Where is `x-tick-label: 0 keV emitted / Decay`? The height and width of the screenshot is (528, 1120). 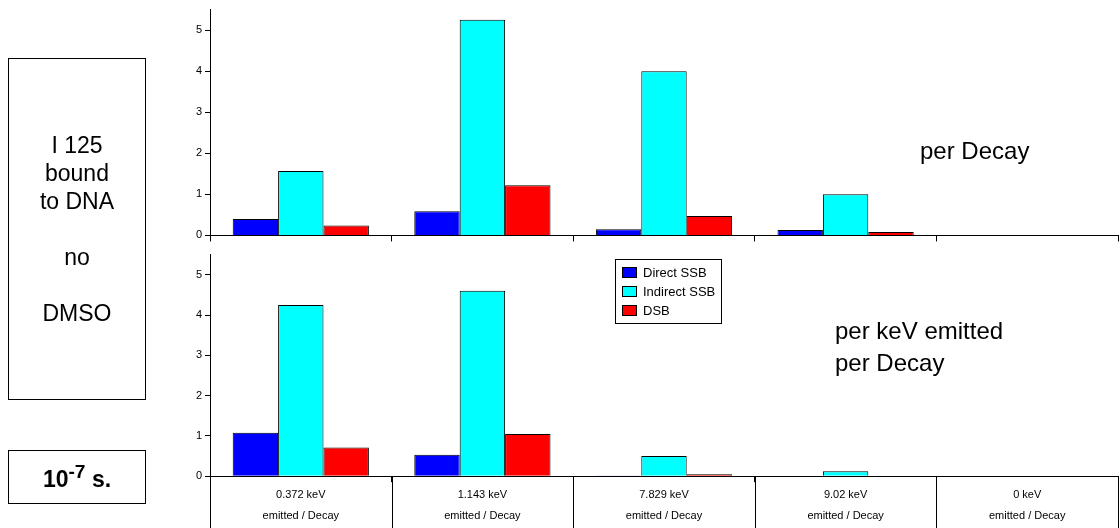
x-tick-label: 0 keV emitted / Decay is located at coordinates (1027, 504).